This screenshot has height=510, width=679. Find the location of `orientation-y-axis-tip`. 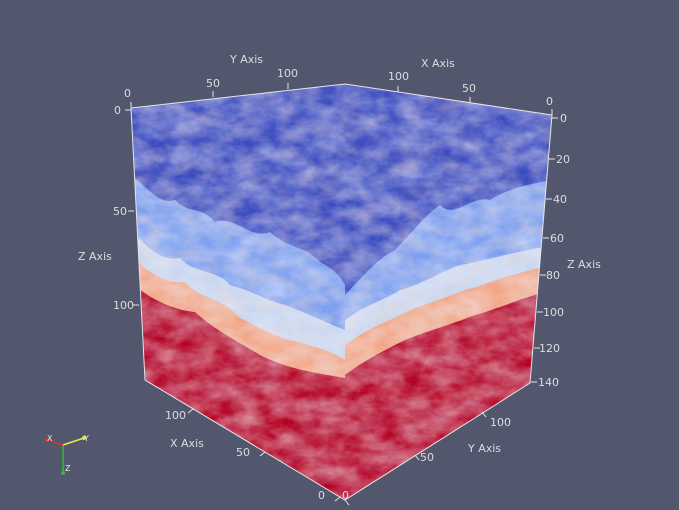

orientation-y-axis-tip is located at coordinates (84, 438).